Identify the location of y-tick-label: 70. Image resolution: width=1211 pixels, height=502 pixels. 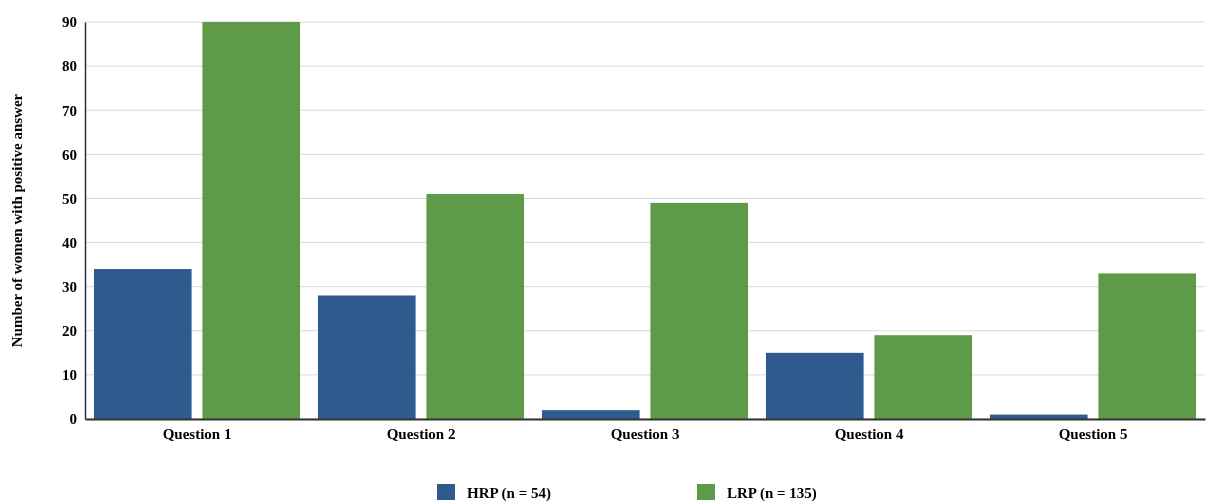
(69, 110).